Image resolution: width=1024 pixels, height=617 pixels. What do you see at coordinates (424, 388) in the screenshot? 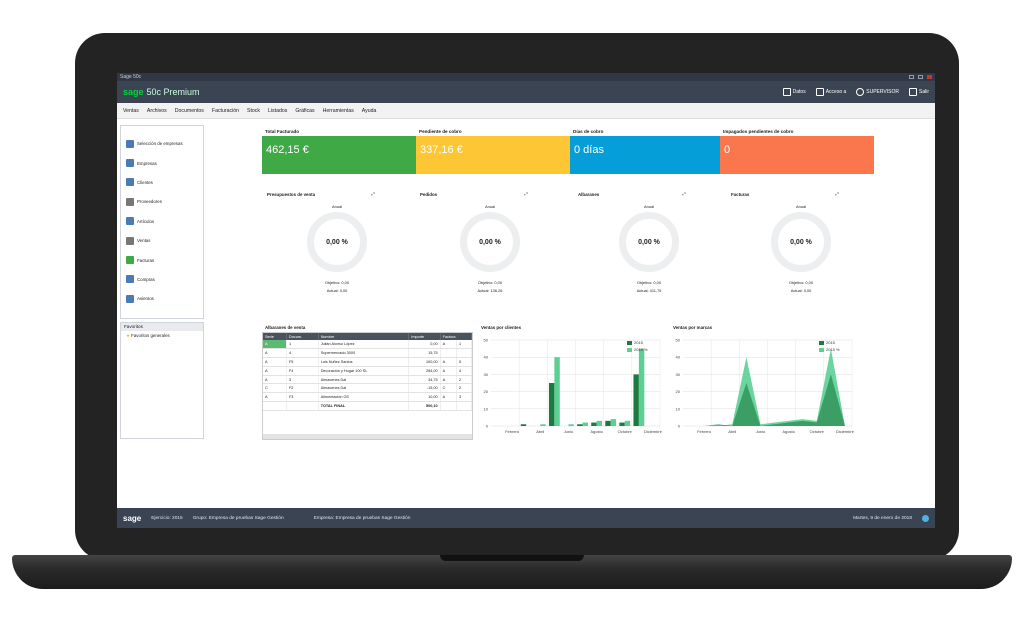
I see `table-cell: -15,00` at bounding box center [424, 388].